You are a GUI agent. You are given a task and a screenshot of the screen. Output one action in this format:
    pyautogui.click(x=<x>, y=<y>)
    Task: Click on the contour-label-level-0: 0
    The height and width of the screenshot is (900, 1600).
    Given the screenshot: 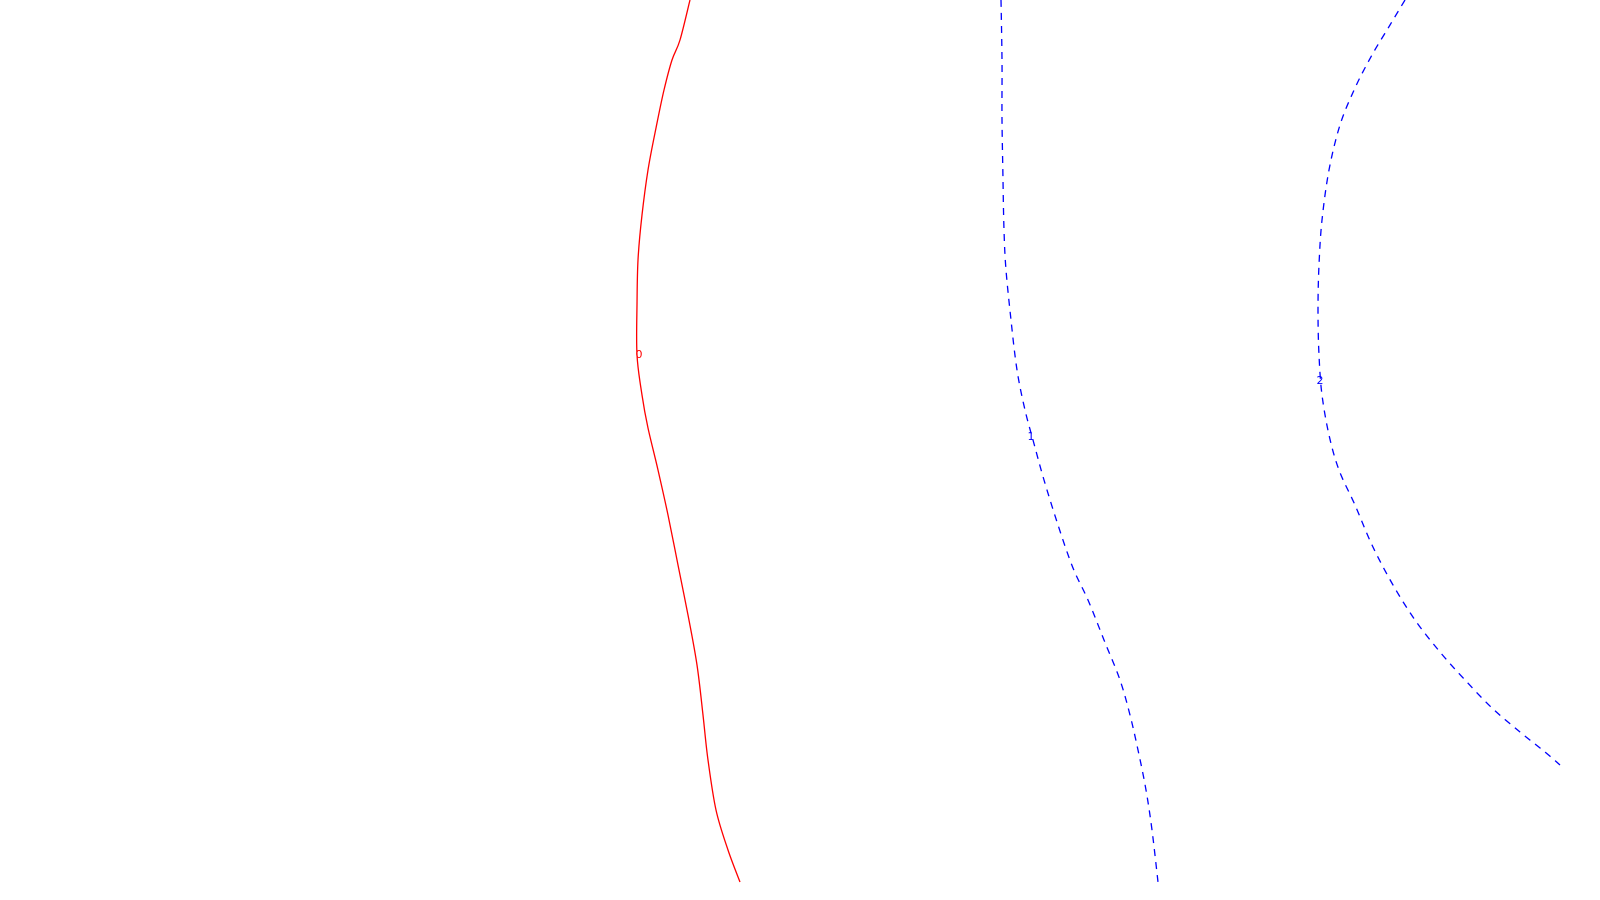 What is the action you would take?
    pyautogui.click(x=639, y=354)
    